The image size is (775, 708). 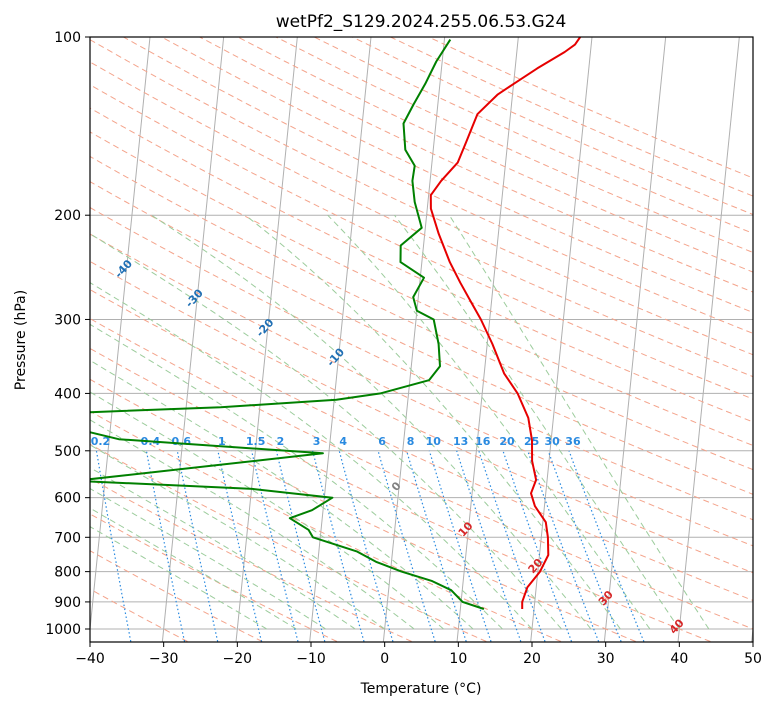 I want to click on x-tick-label: −30, so click(x=164, y=659).